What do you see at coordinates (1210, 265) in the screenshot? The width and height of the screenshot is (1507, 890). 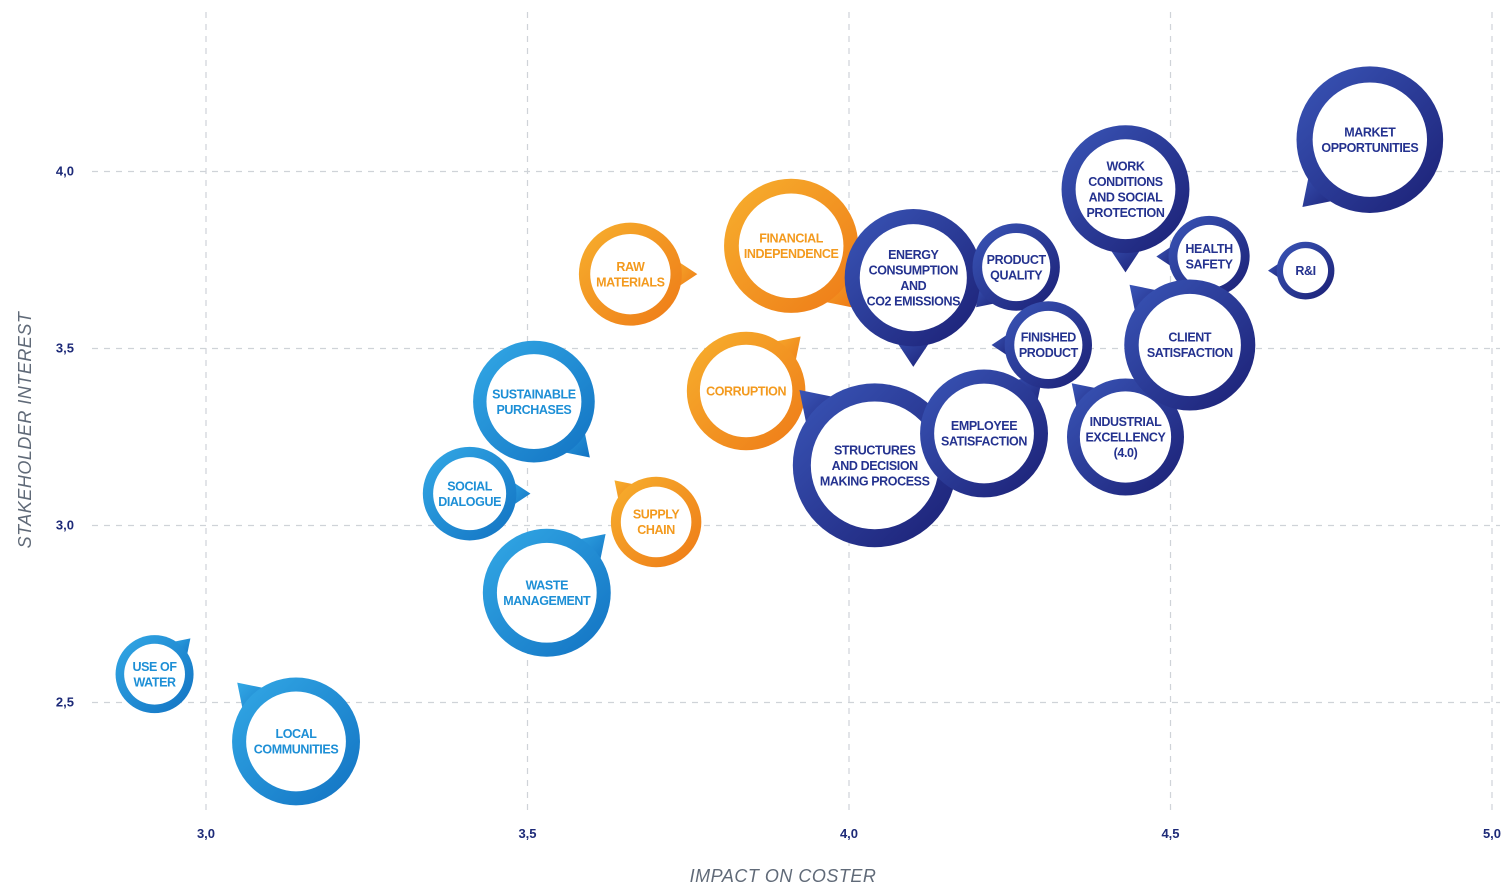 I see `bubble-label: SAFETY` at bounding box center [1210, 265].